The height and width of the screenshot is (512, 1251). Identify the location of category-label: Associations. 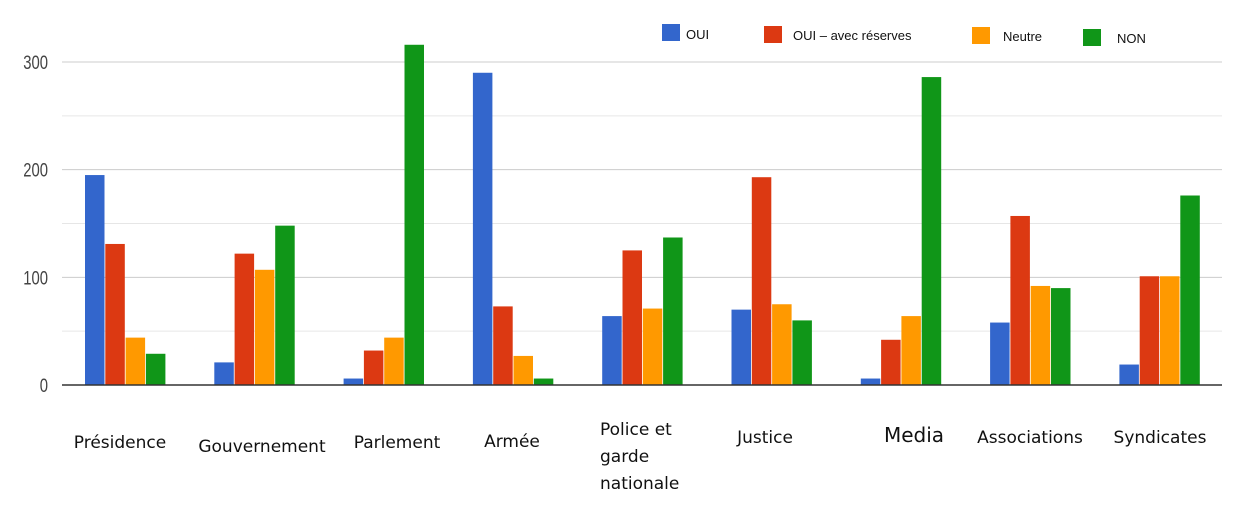
(1030, 438).